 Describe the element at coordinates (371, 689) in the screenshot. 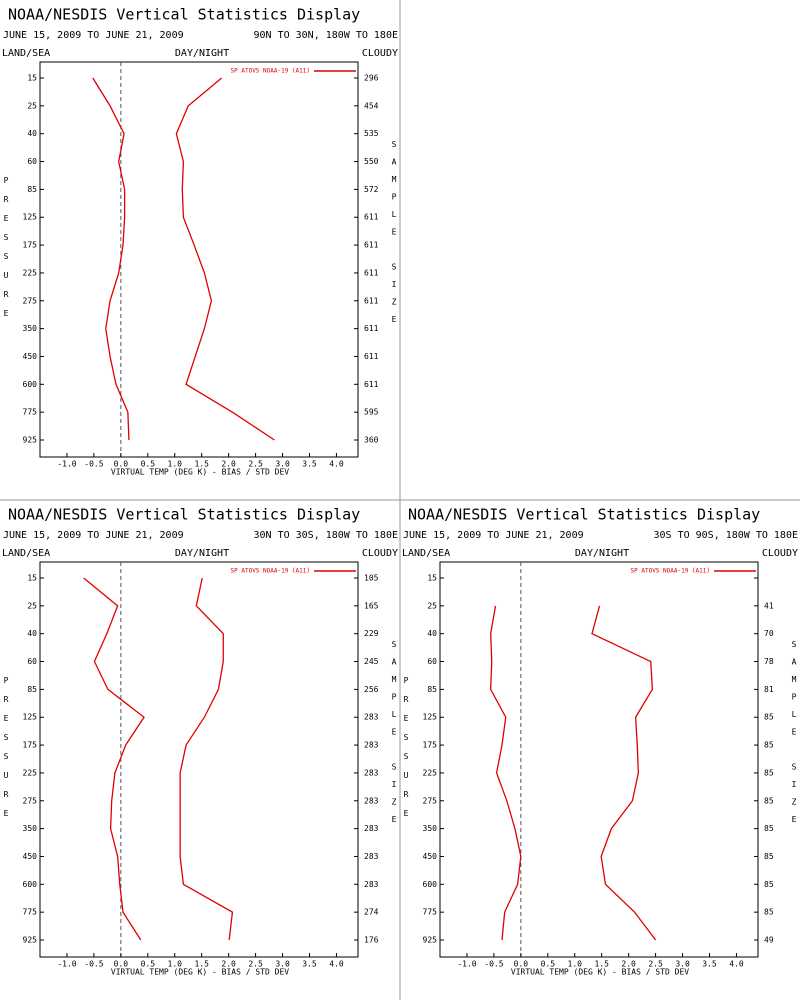

I see `sample-size: 256` at that location.